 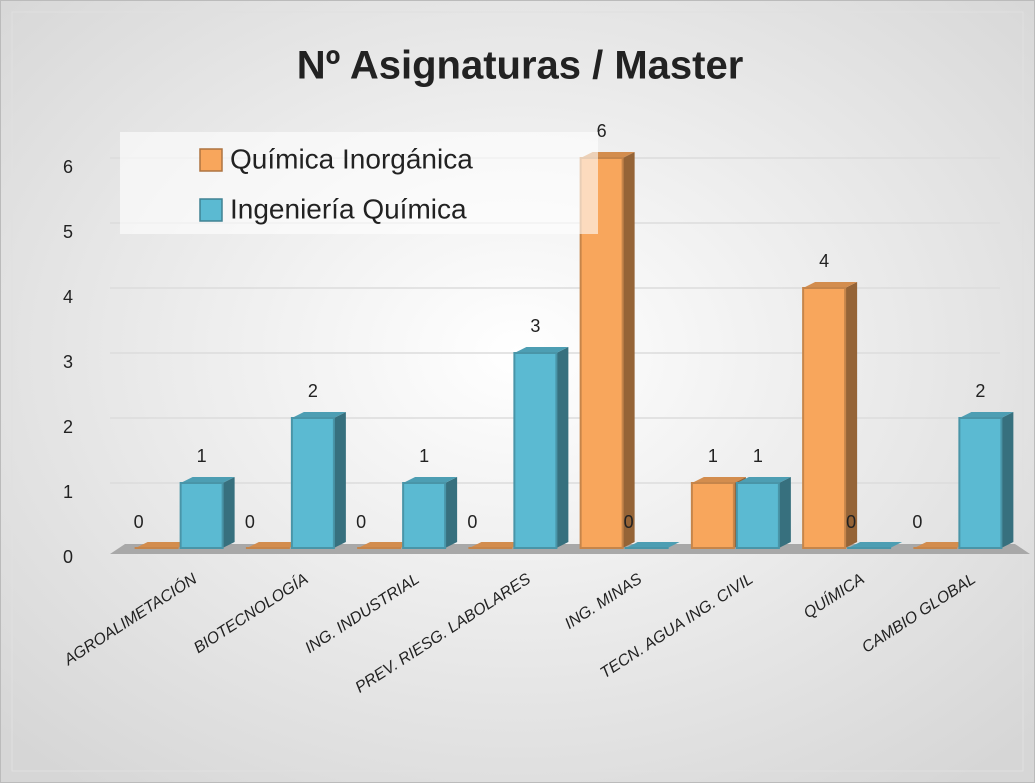 What do you see at coordinates (68, 492) in the screenshot?
I see `y-tick-label: 1` at bounding box center [68, 492].